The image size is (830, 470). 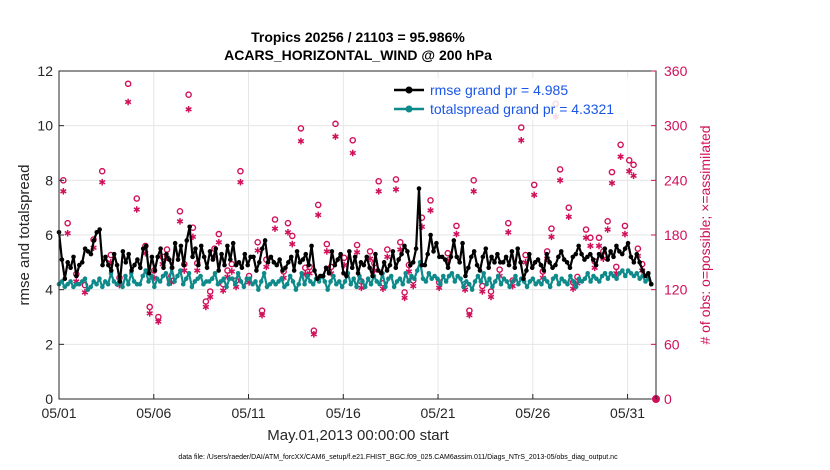 What do you see at coordinates (49, 344) in the screenshot?
I see `y-left-tick-label: 2` at bounding box center [49, 344].